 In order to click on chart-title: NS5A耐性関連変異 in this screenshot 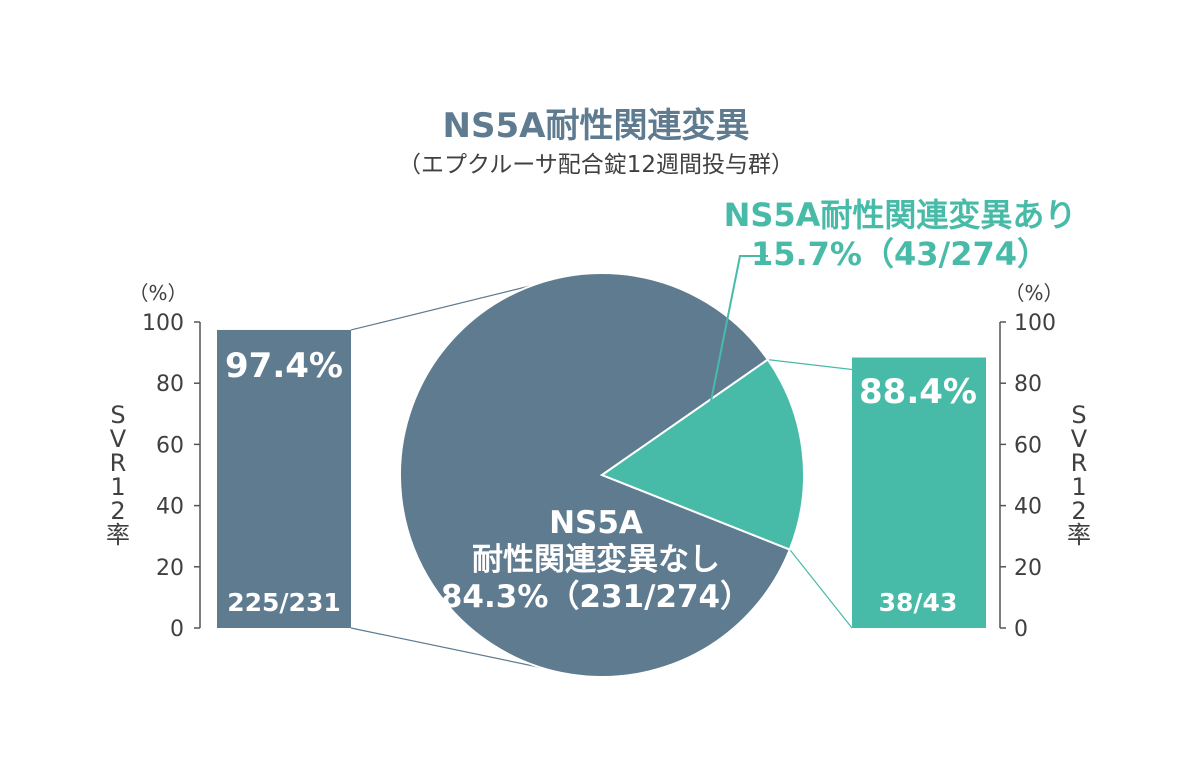, I will do `click(596, 126)`.